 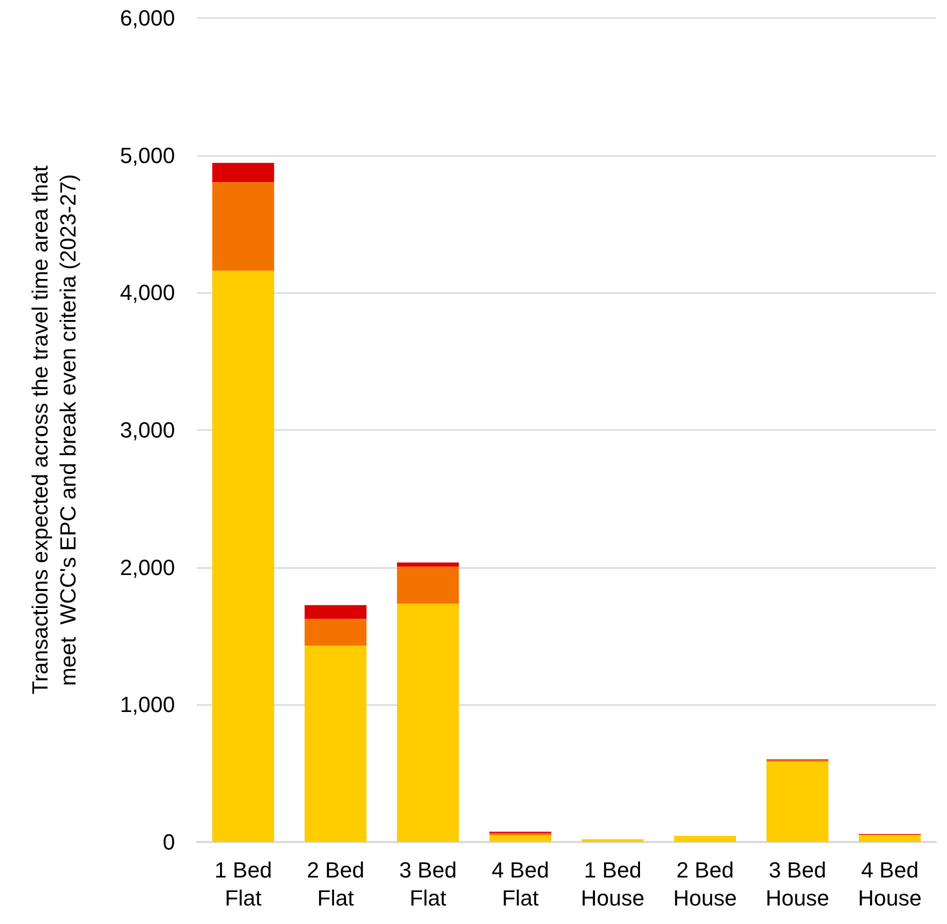 I want to click on y-tick-label: 2,000, so click(x=147, y=567).